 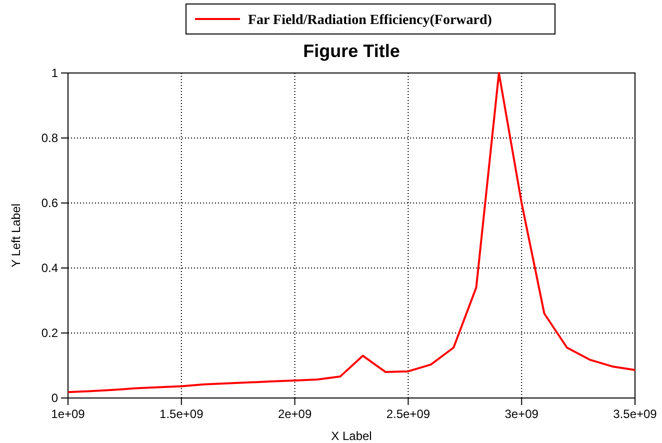 I want to click on y-tick-label: 0.4, so click(x=49, y=268).